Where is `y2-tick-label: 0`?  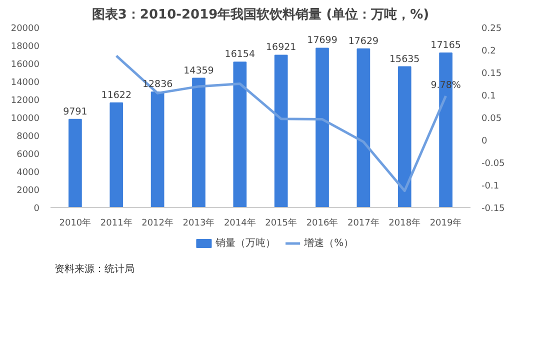
y2-tick-label: 0 is located at coordinates (485, 141).